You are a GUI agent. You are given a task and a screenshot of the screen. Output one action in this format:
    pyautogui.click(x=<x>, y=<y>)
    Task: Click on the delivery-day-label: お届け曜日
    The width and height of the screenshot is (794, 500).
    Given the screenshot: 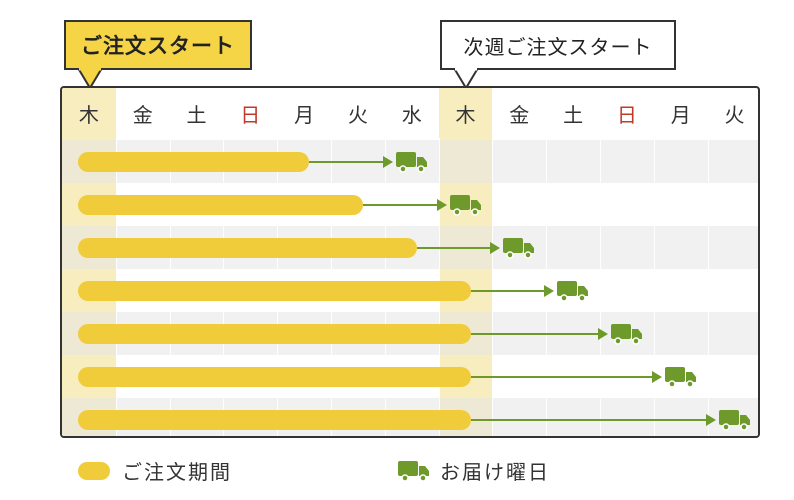 What is the action you would take?
    pyautogui.click(x=495, y=472)
    